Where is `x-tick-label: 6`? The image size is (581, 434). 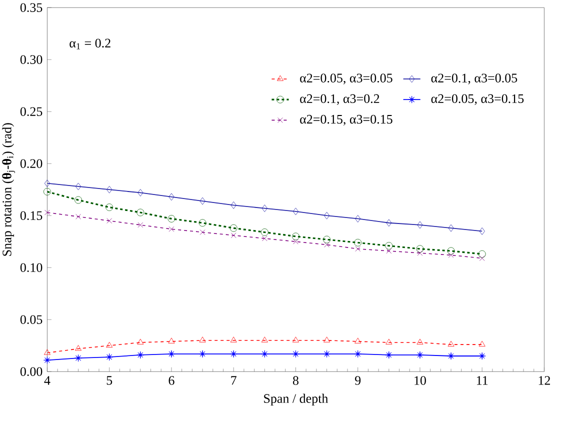 x-tick-label: 6 is located at coordinates (171, 380).